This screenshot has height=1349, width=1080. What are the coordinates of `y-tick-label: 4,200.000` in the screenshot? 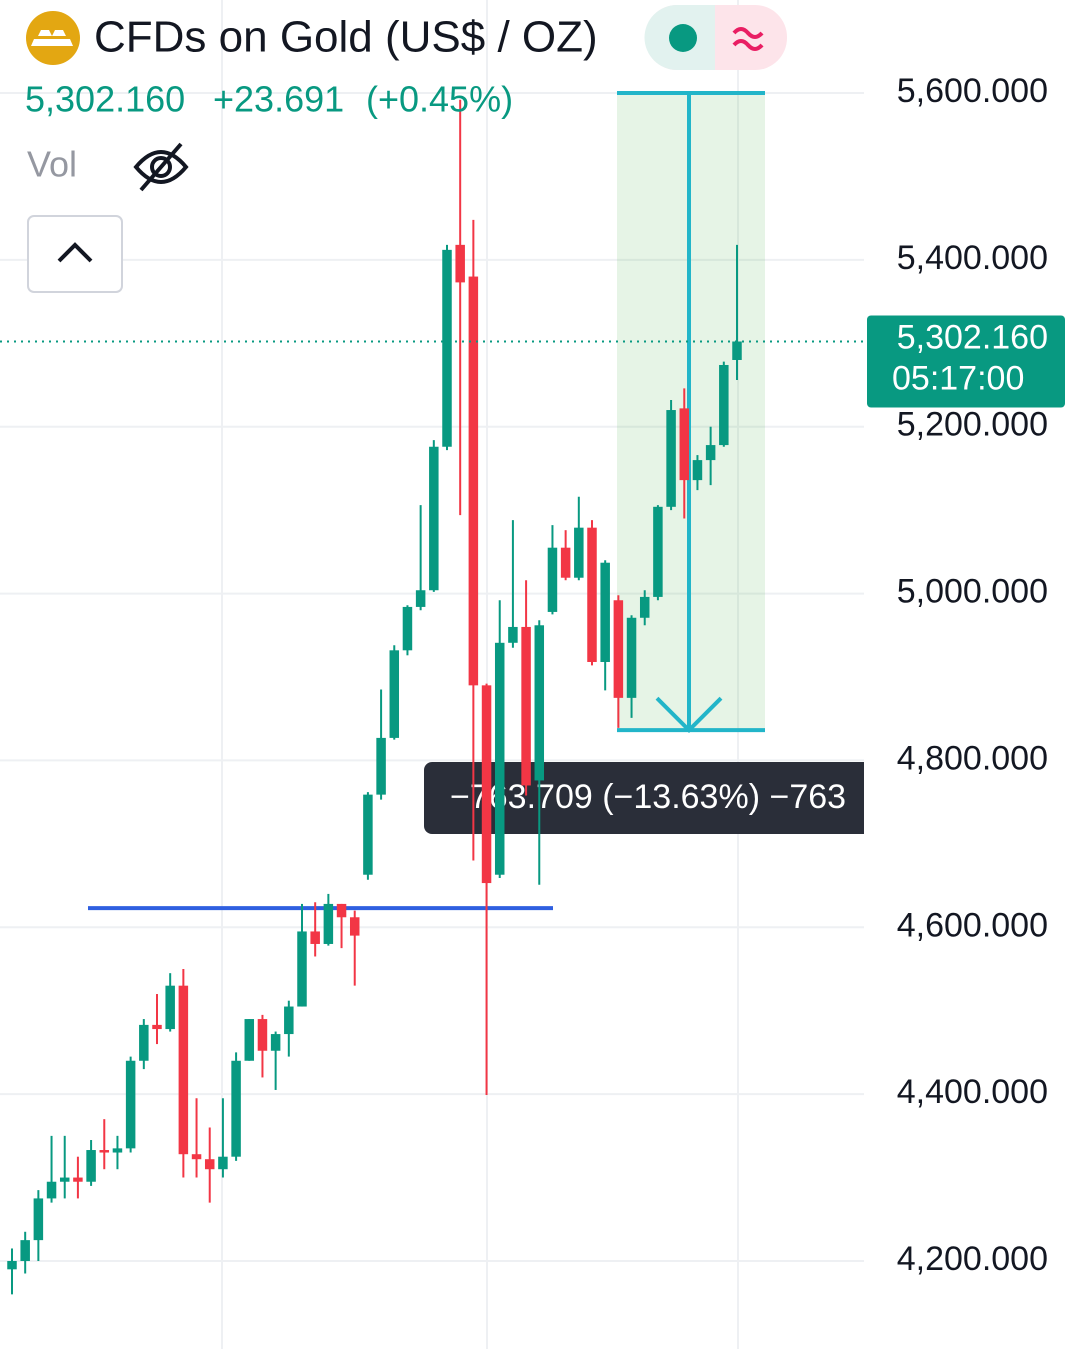 It's located at (972, 1259).